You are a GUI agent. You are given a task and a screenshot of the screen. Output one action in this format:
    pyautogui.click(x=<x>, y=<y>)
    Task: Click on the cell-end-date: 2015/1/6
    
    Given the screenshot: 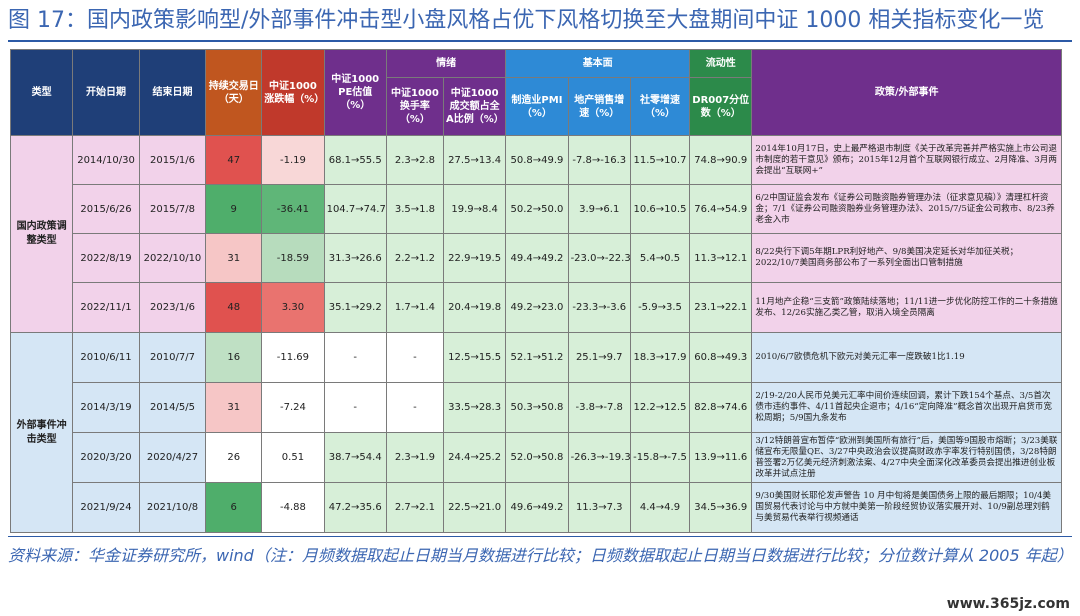 What is the action you would take?
    pyautogui.click(x=172, y=160)
    